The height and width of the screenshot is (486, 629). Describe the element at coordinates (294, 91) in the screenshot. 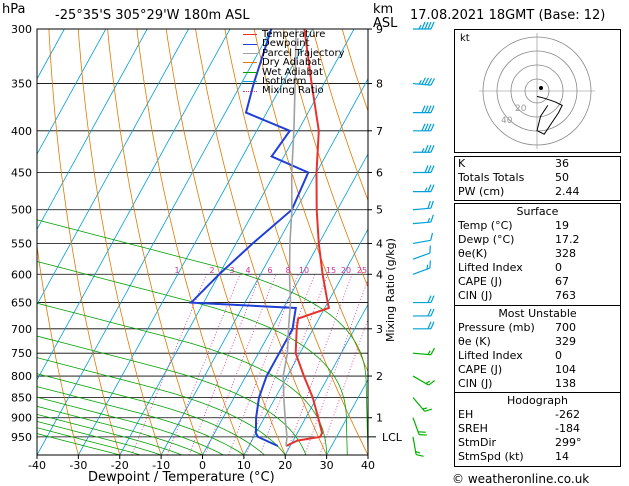

I see `legend-item: Mixing Ratio` at that location.